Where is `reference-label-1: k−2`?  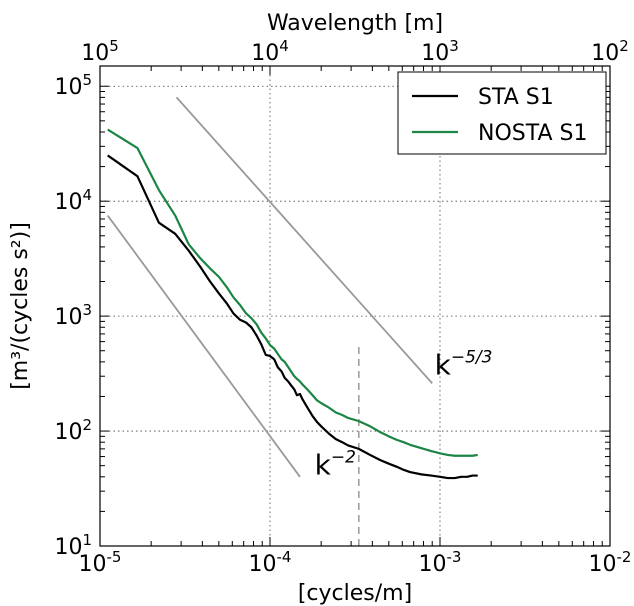 reference-label-1: k−2 is located at coordinates (335, 464).